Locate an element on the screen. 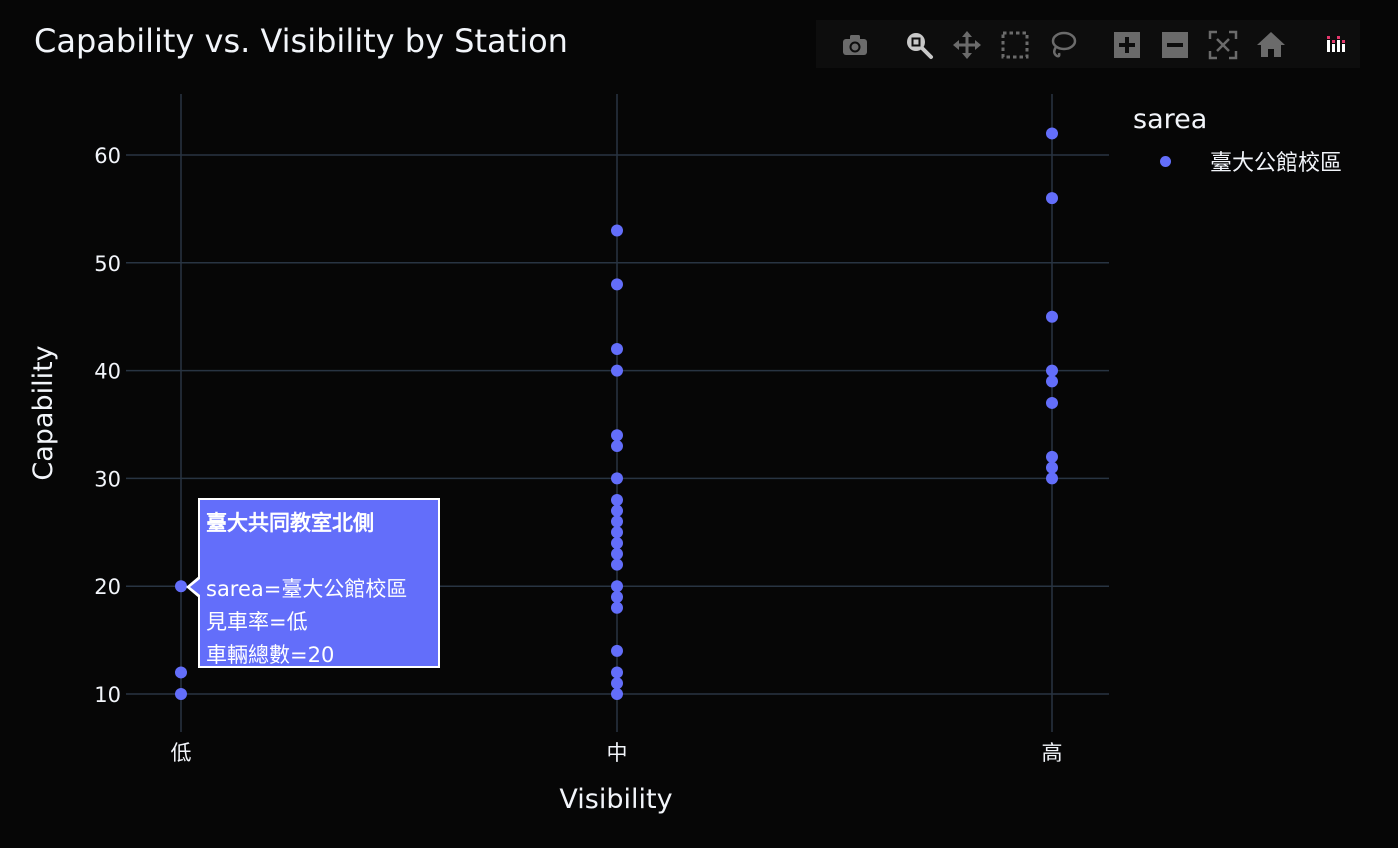 This screenshot has width=1398, height=848. box-select-icon is located at coordinates (1015, 45).